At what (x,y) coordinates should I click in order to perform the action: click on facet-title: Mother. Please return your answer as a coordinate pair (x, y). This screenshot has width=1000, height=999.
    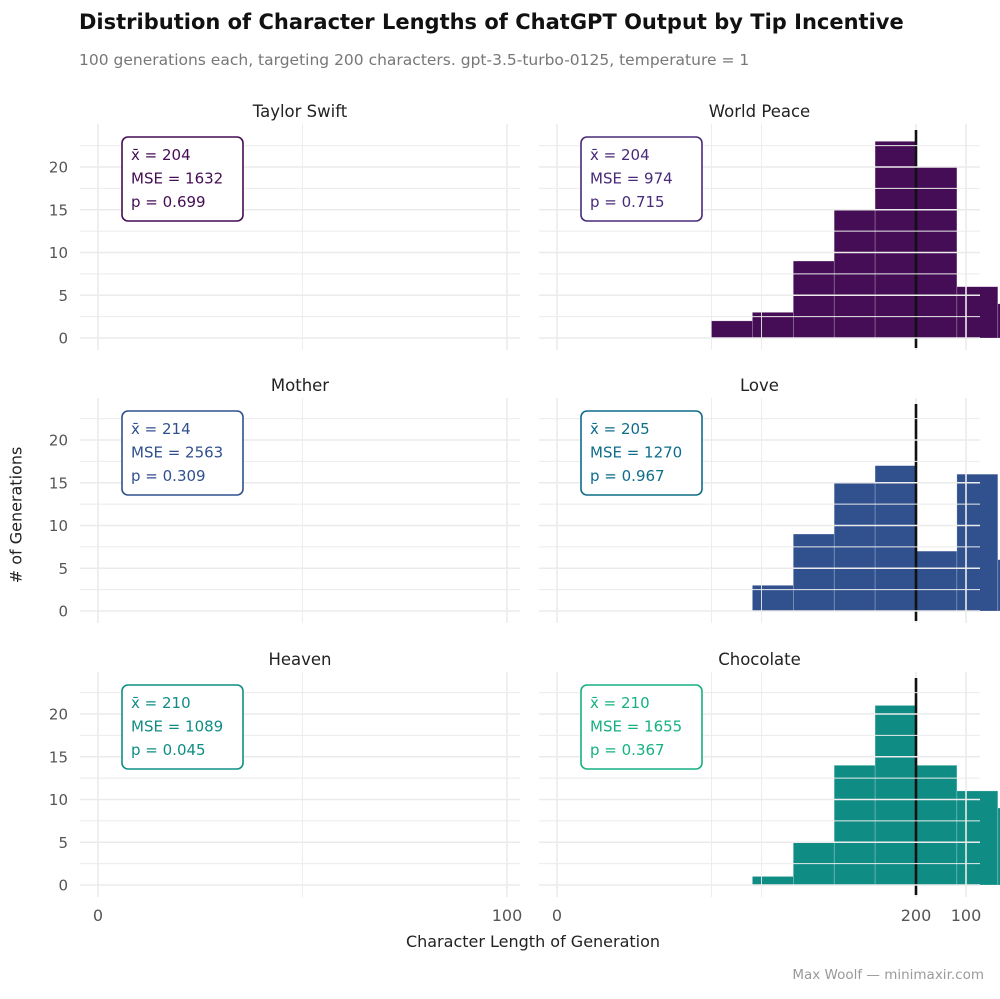
    Looking at the image, I should click on (300, 385).